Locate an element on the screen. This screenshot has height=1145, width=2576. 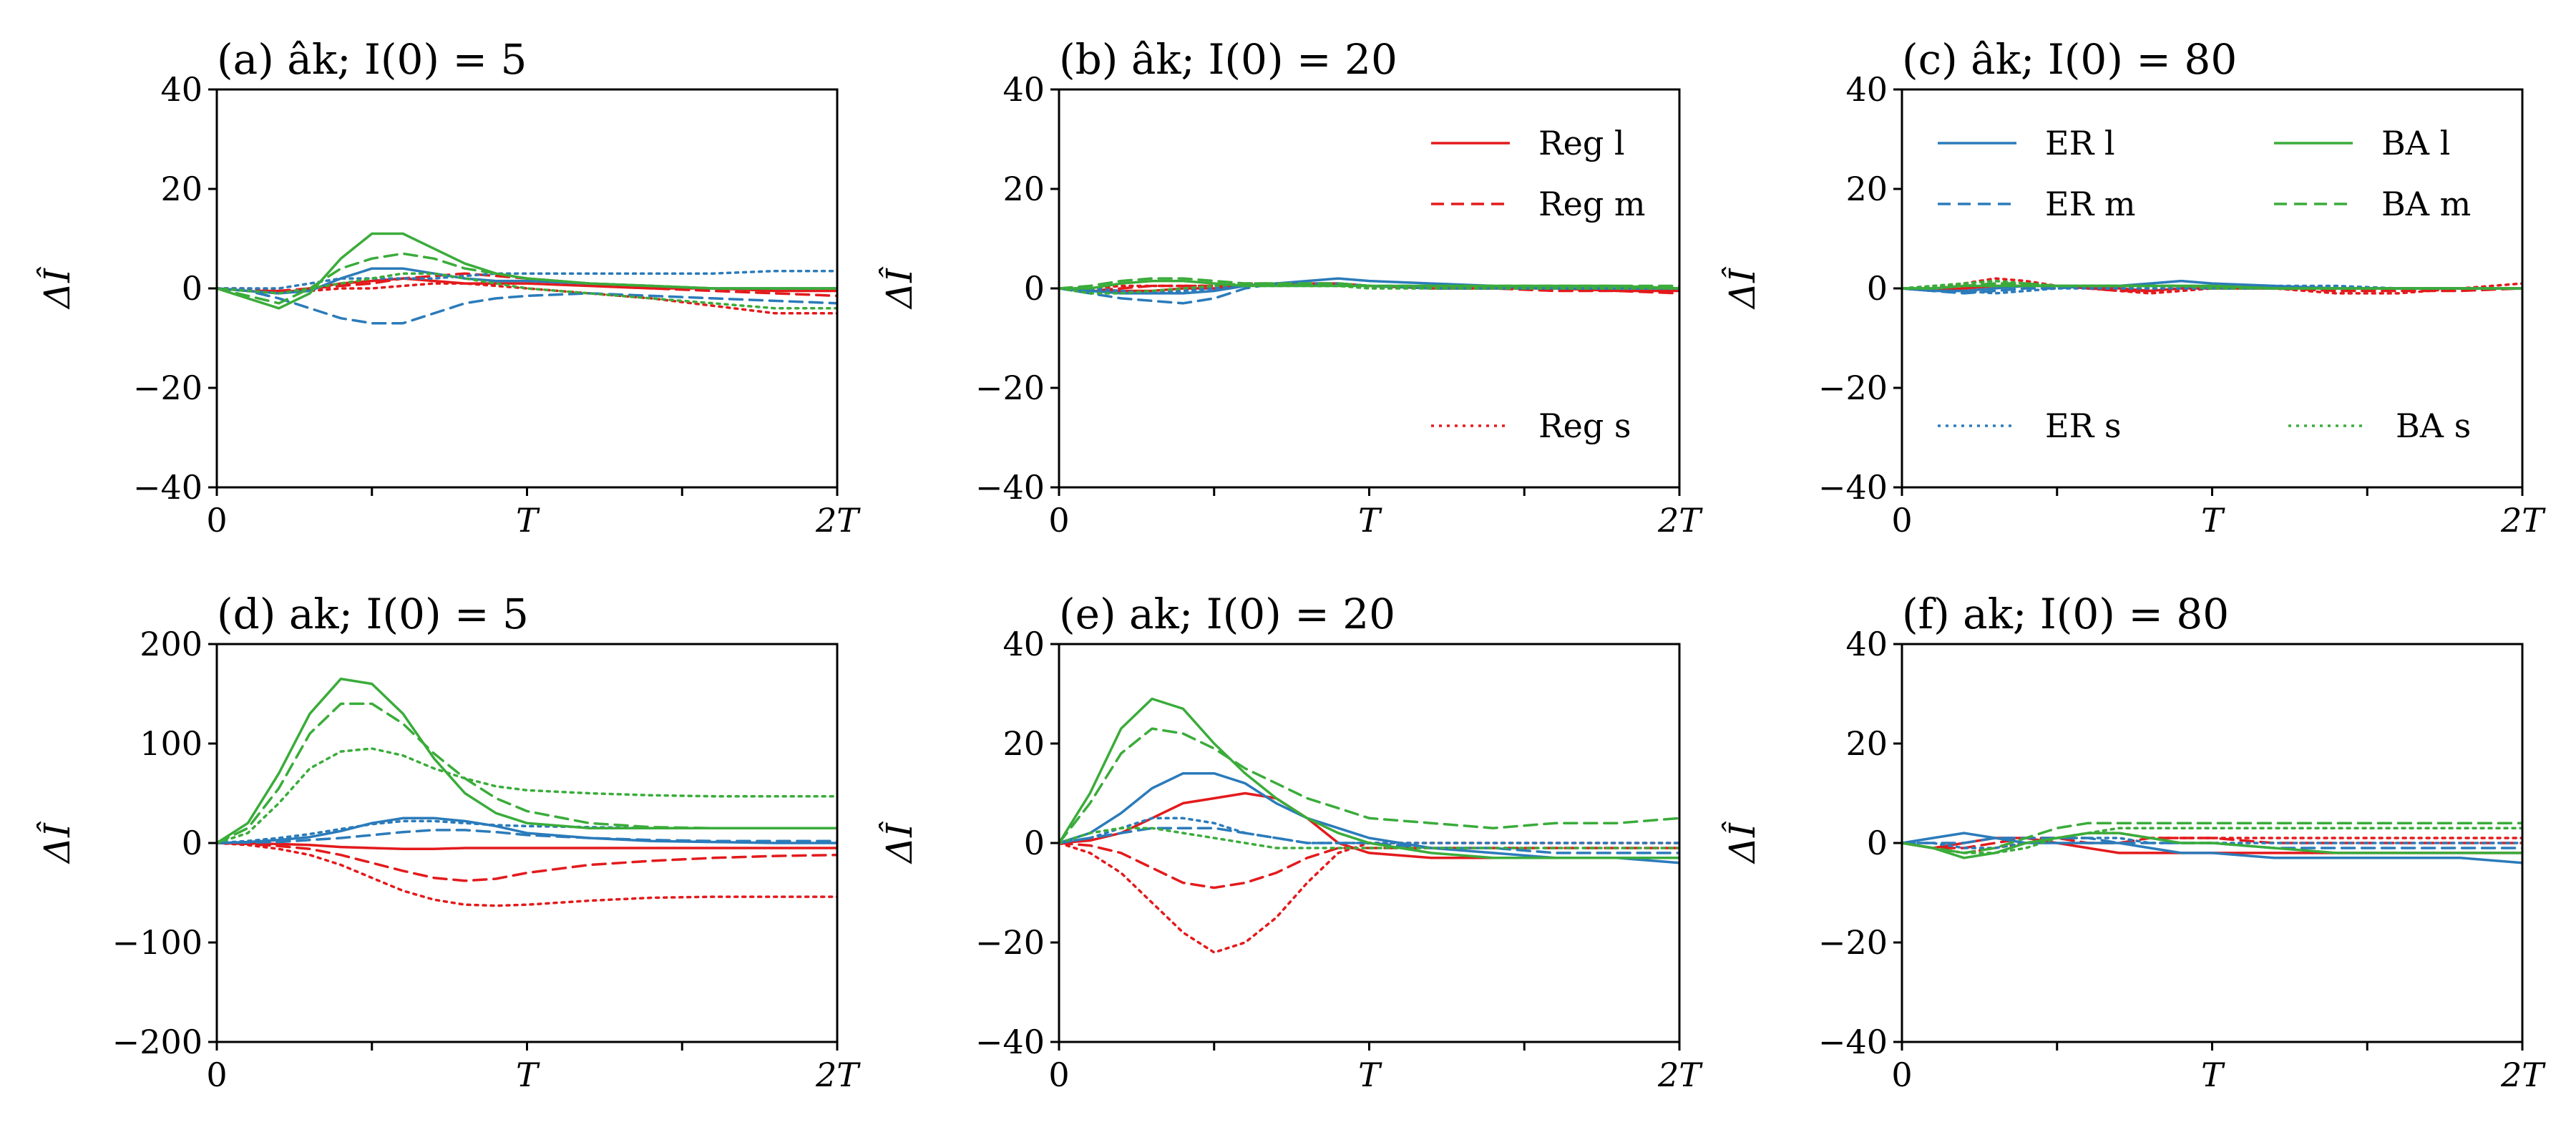
legend-label: Reg s is located at coordinates (1584, 425).